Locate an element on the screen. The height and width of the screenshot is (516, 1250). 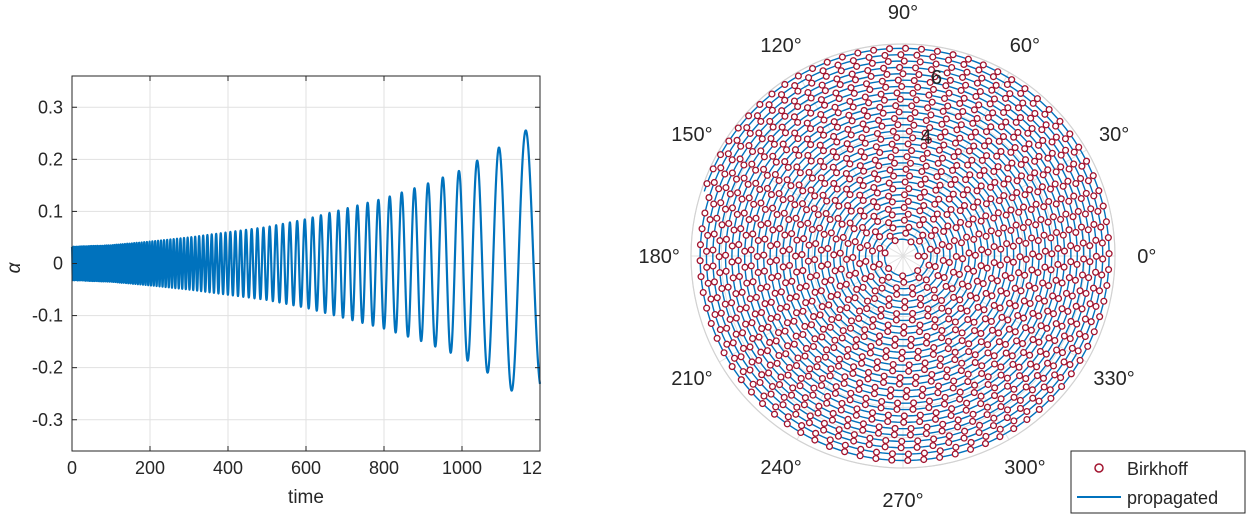
y-tick-labels: -0.3 -0.2 -0.1 0 0.1 0.2 0.3 is located at coordinates (47, 263).